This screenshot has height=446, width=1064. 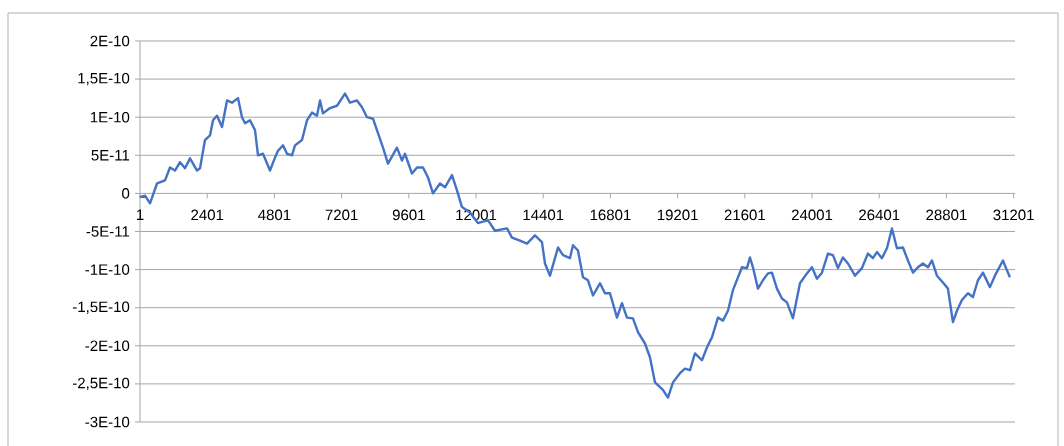 What do you see at coordinates (677, 215) in the screenshot?
I see `x-tick-label: 19201` at bounding box center [677, 215].